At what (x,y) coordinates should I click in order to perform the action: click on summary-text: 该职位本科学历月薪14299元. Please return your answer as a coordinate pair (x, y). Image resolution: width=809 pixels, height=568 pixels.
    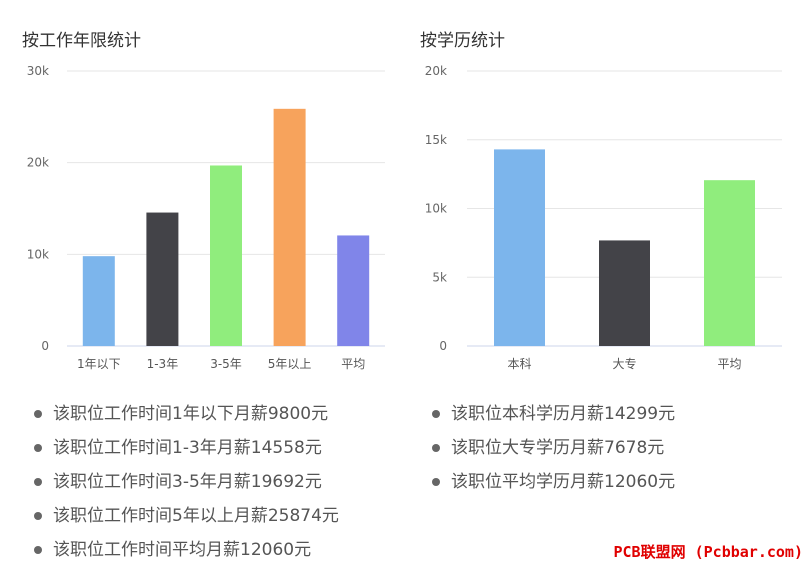
    Looking at the image, I should click on (563, 414).